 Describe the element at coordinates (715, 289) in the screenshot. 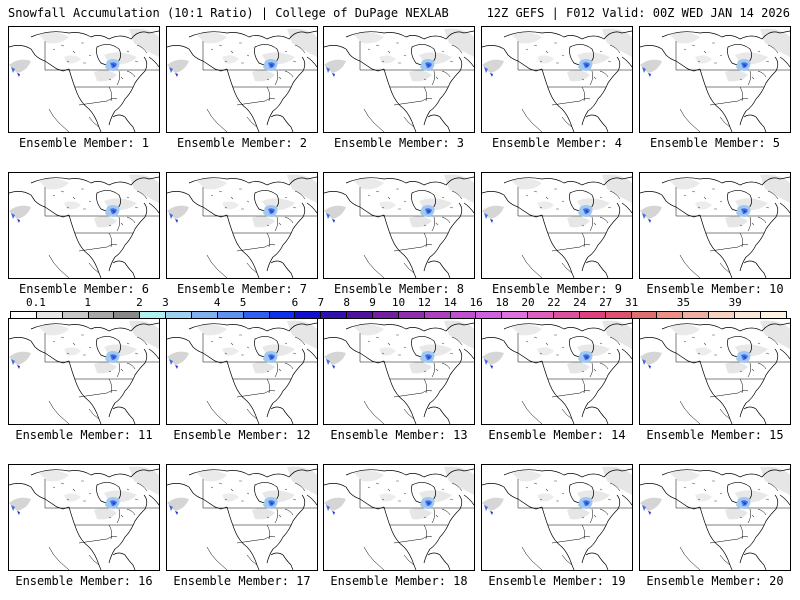

I see `ensemble-member-caption: Ensemble Member: 10` at that location.